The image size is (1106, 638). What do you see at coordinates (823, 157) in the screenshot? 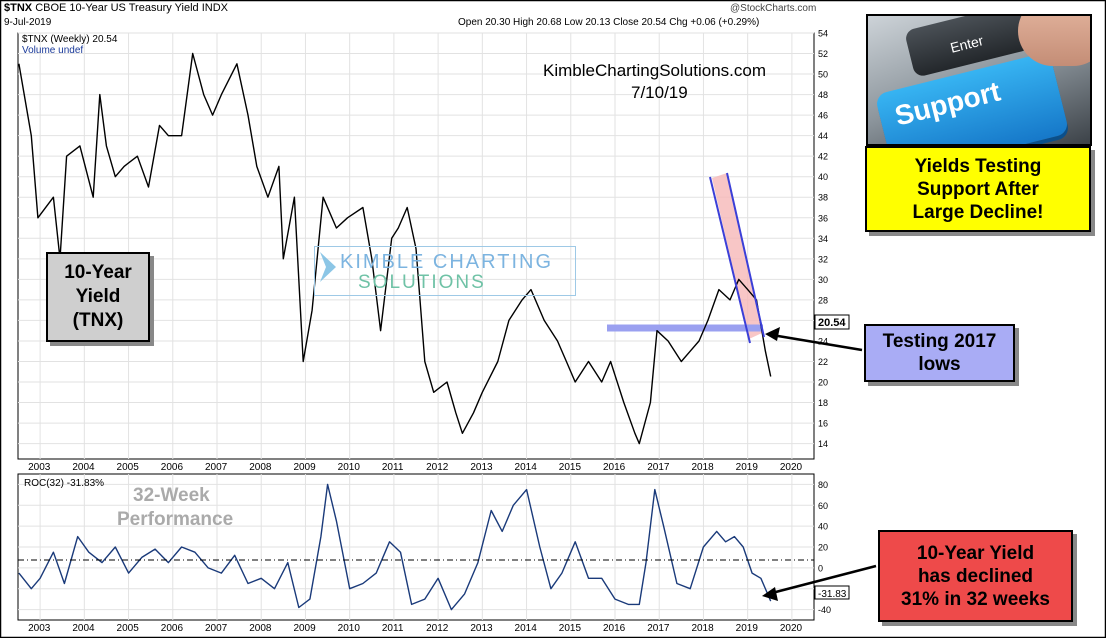
I see `y-tick-label: 42` at bounding box center [823, 157].